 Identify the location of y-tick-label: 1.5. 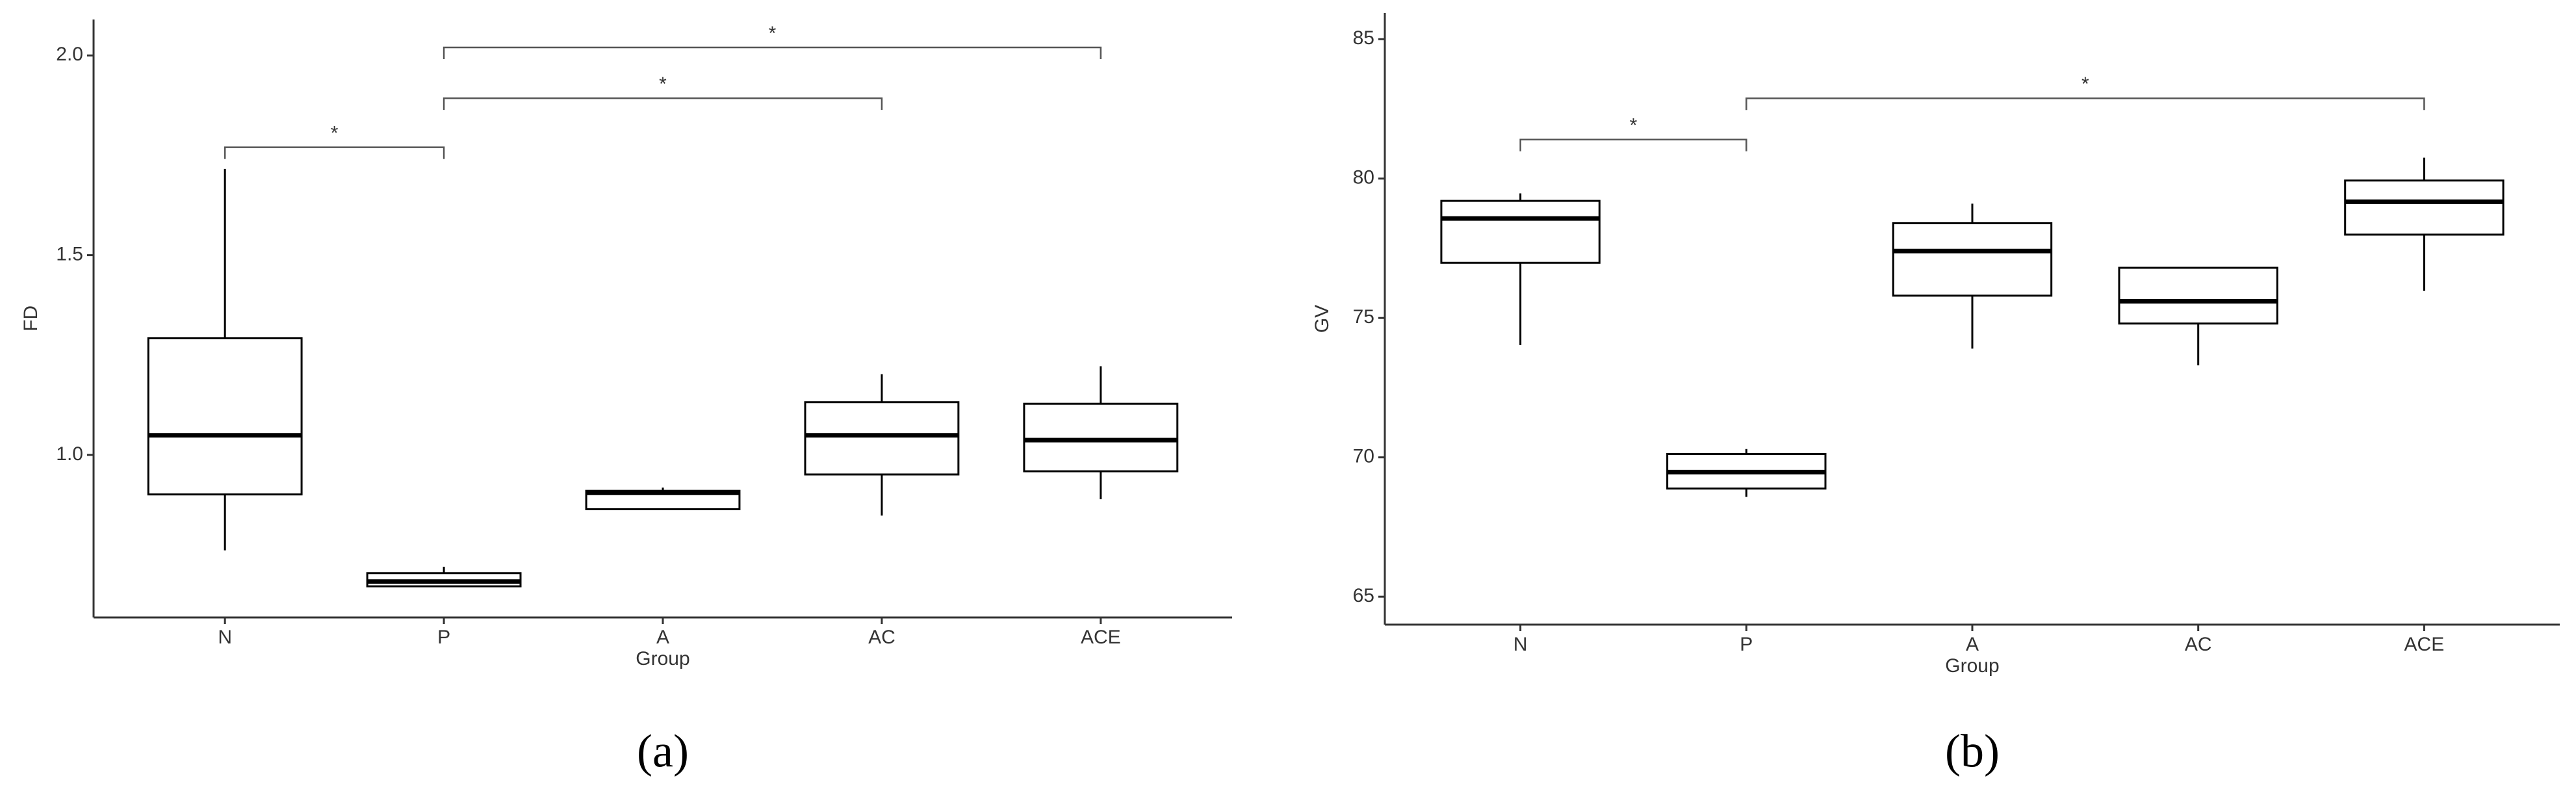
(69, 254).